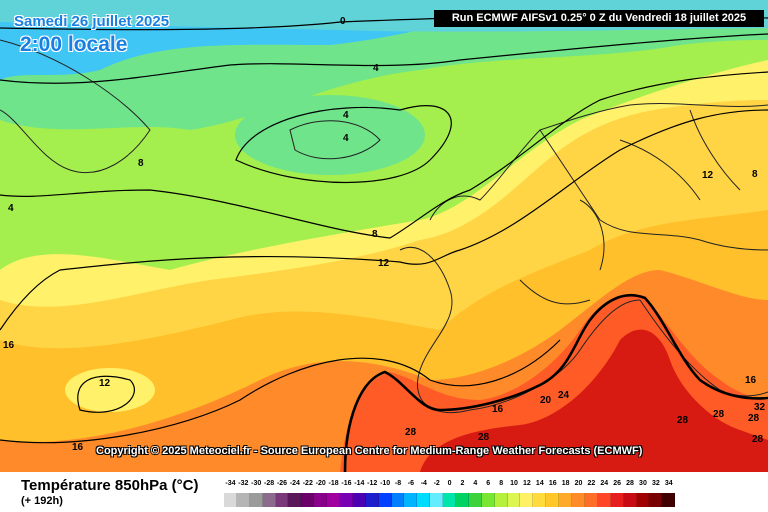 The image size is (768, 512). I want to click on scale-label: 24, so click(604, 483).